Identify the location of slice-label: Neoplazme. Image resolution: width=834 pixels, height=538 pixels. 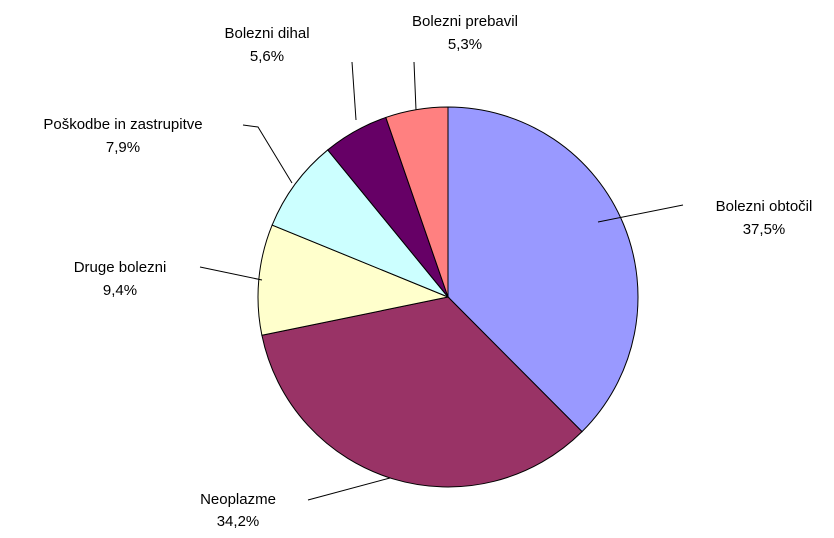
(238, 499).